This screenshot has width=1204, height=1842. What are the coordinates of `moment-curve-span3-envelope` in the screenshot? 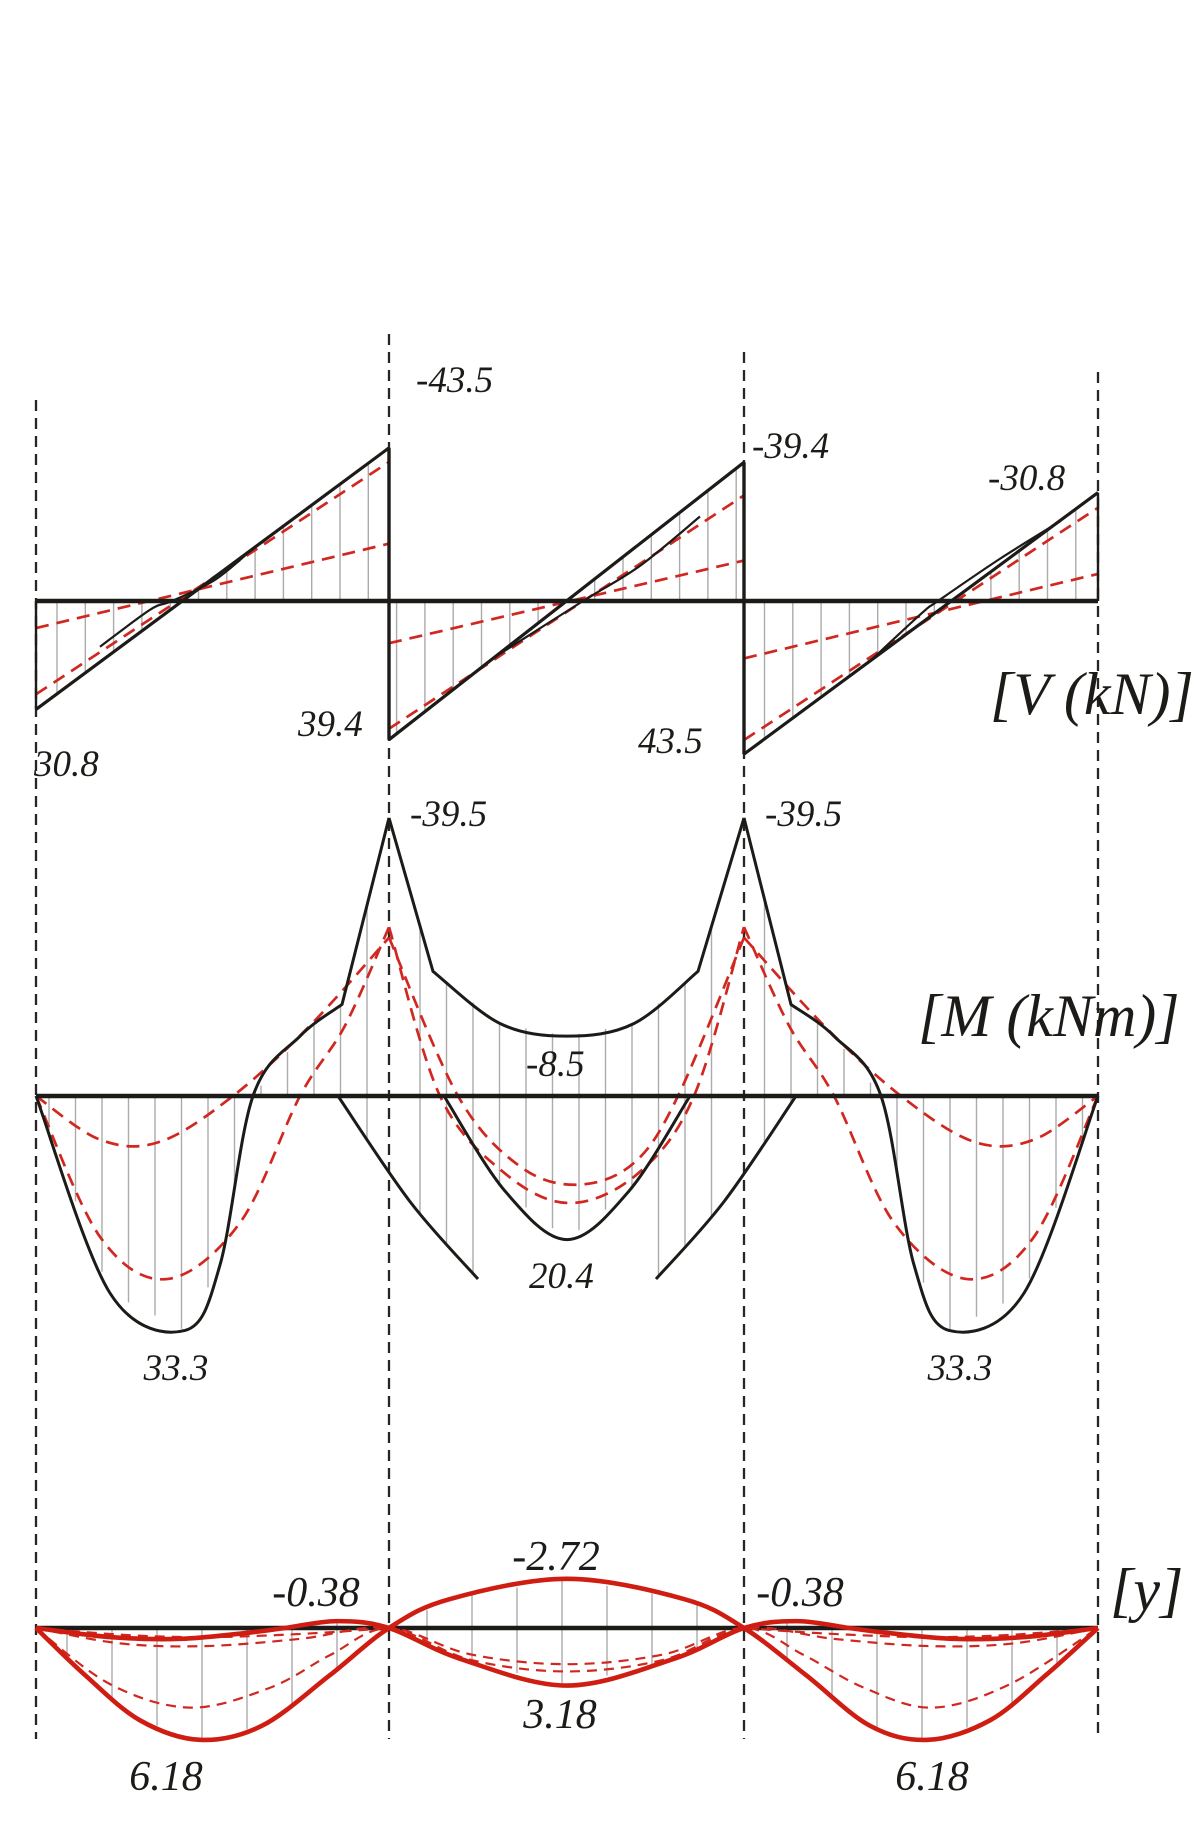 It's located at (921, 1075).